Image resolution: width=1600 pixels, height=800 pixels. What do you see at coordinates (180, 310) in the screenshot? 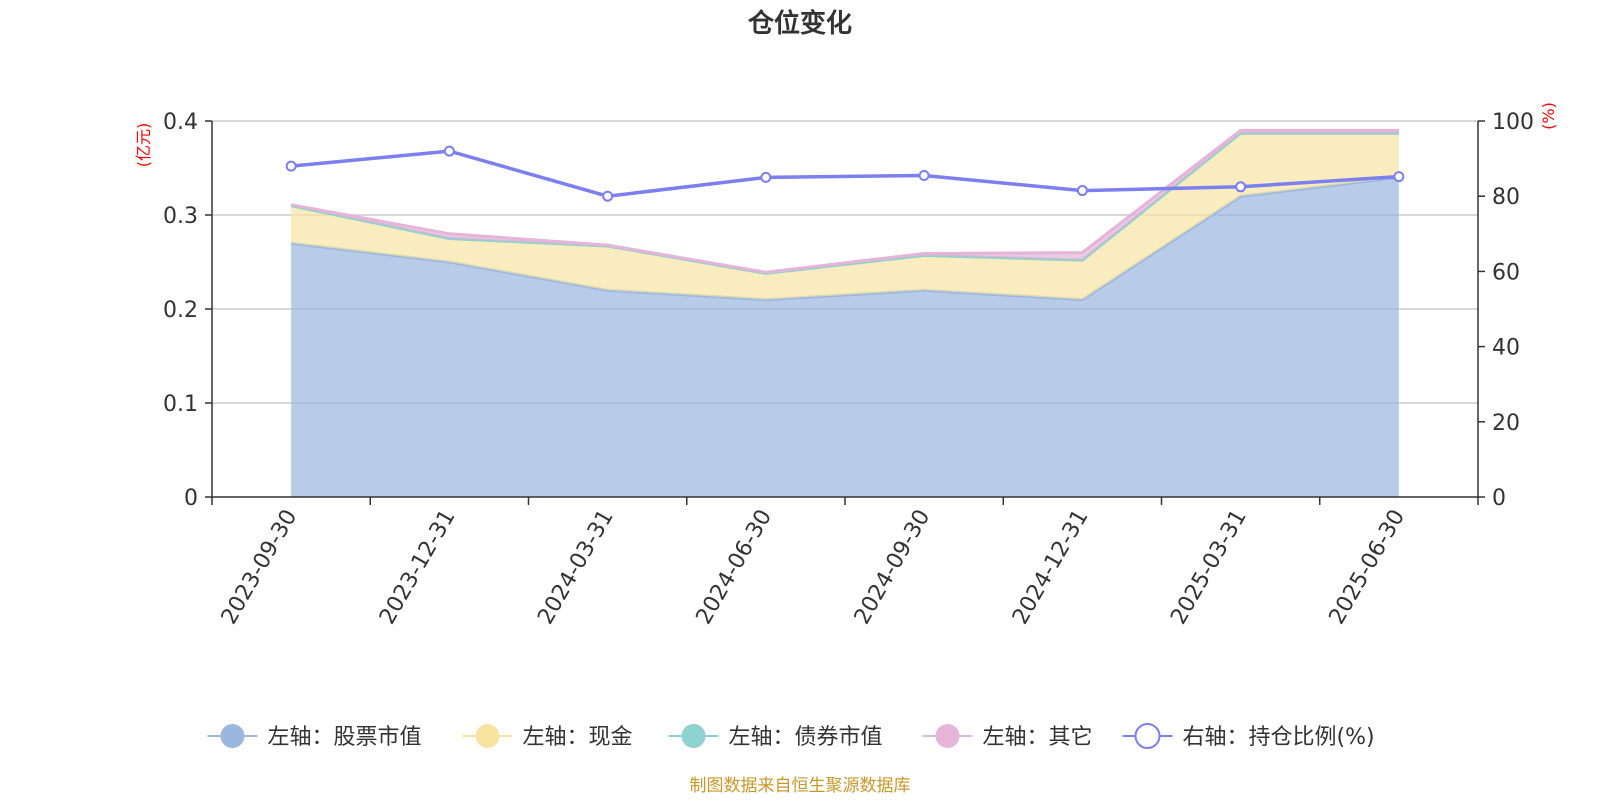
I see `left-axis-tick-label: 0.2` at bounding box center [180, 310].